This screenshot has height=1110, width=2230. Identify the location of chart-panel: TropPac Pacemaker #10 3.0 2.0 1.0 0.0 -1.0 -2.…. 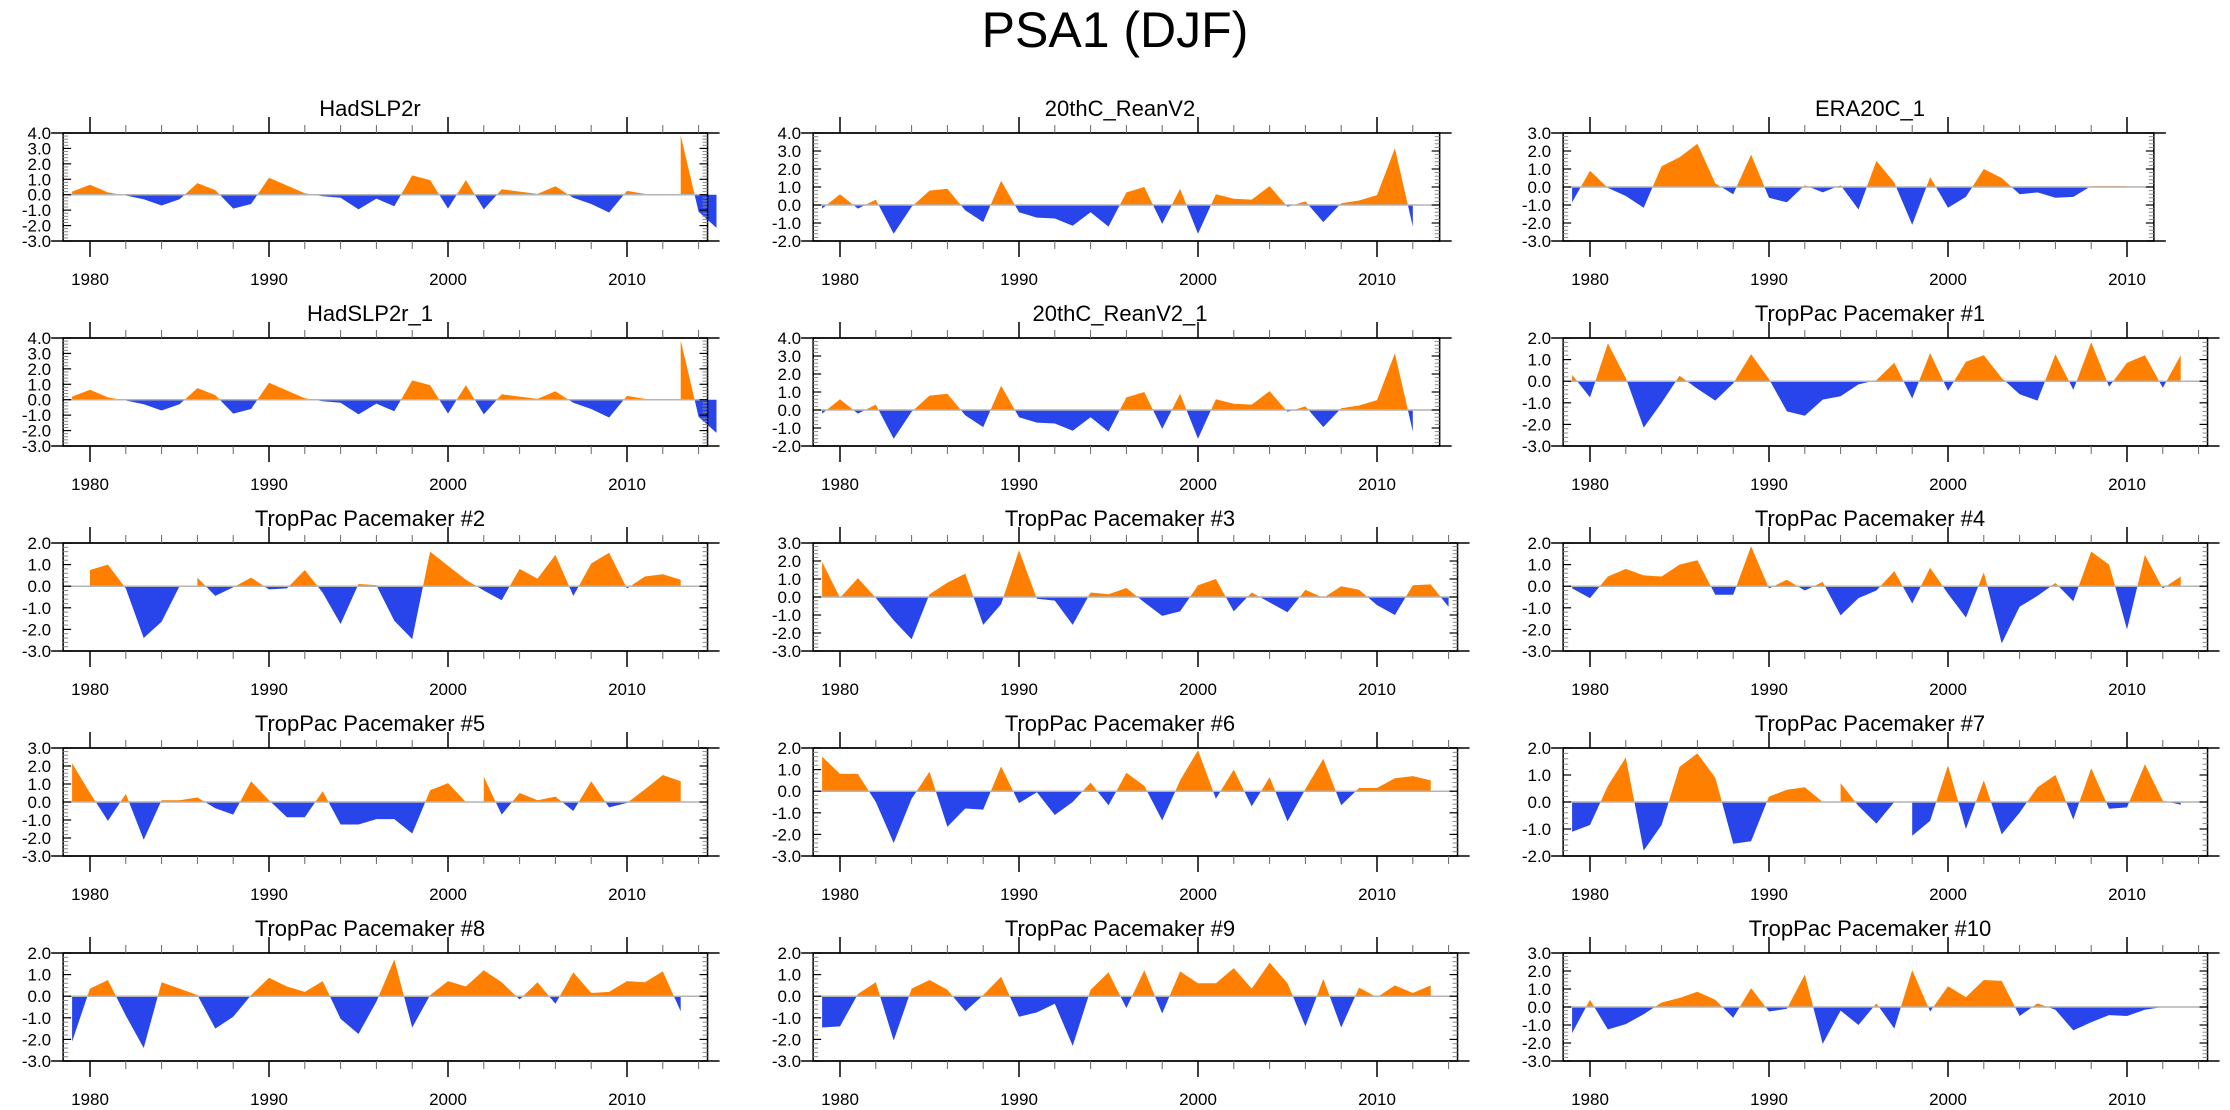
(1865, 1010).